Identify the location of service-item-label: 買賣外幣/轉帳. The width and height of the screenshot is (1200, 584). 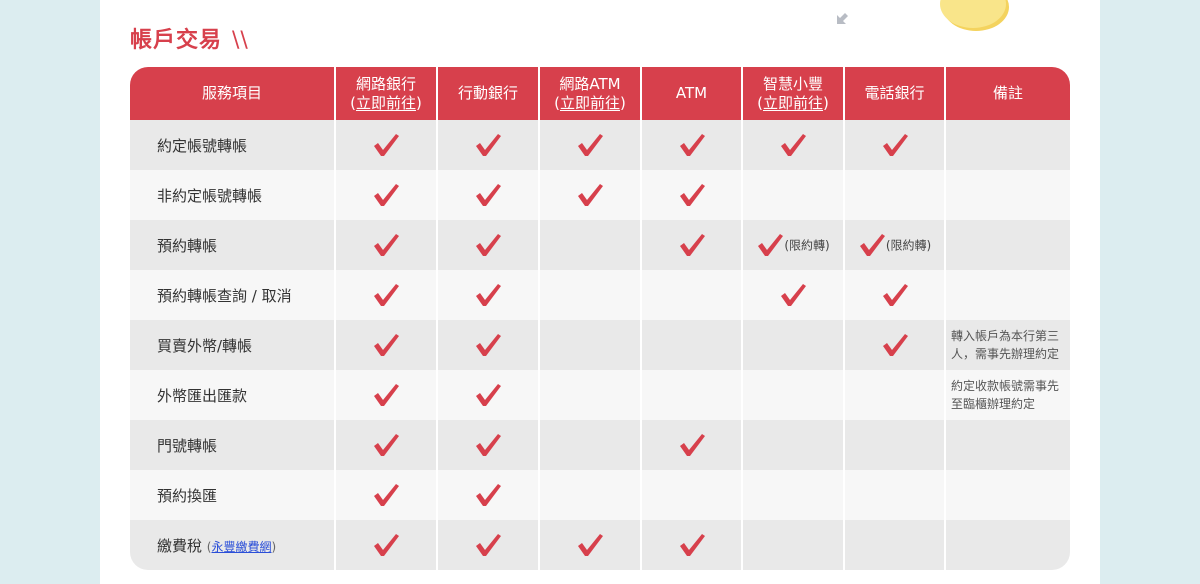
(205, 345).